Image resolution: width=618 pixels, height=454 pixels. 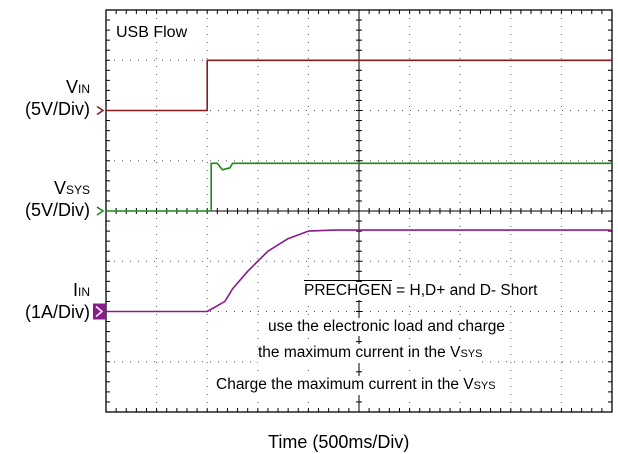 I want to click on vsys-sub: SYS, so click(x=77, y=190).